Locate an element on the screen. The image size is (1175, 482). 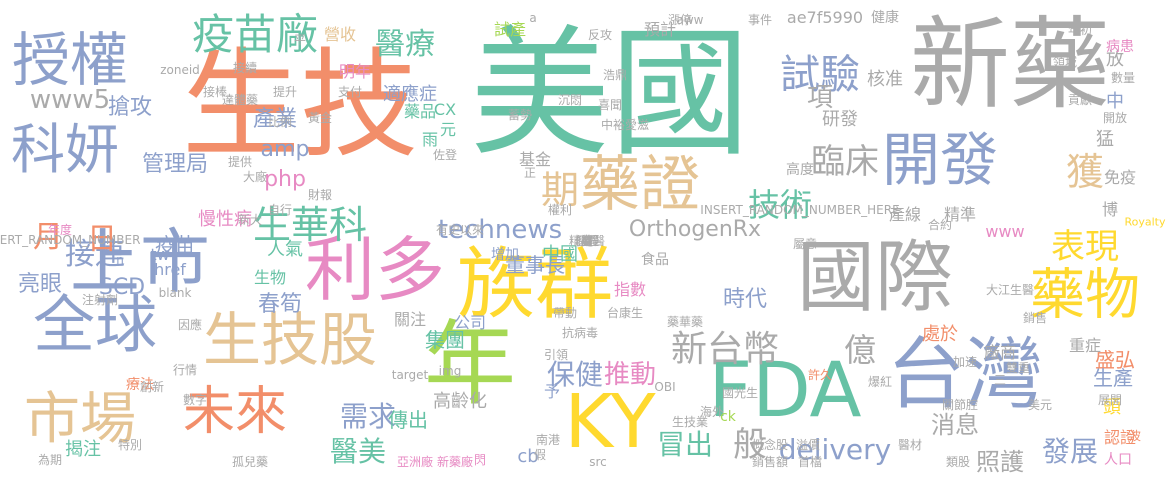
cloud-word: 高度 is located at coordinates (800, 170).